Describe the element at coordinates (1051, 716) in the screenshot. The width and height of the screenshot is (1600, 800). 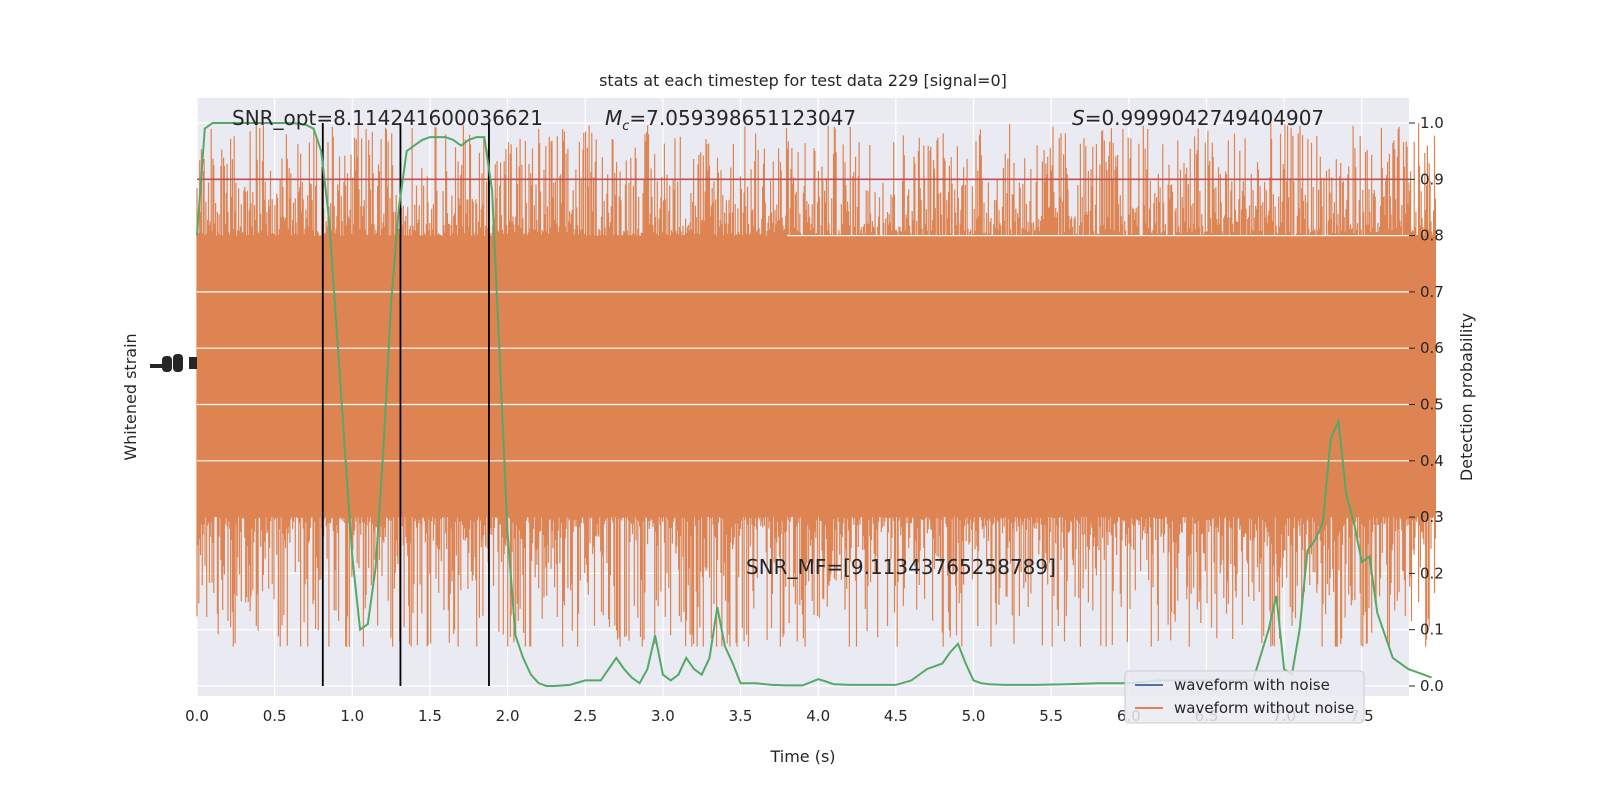
I see `x-tick-label: 5.5` at that location.